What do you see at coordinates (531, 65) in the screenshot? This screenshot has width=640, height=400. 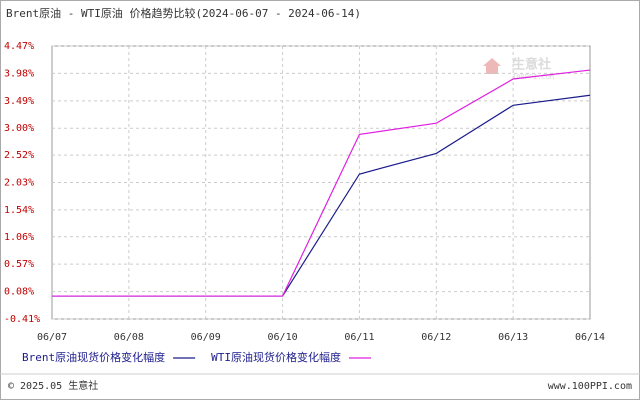 I see `watermark-name: 生意社` at bounding box center [531, 65].